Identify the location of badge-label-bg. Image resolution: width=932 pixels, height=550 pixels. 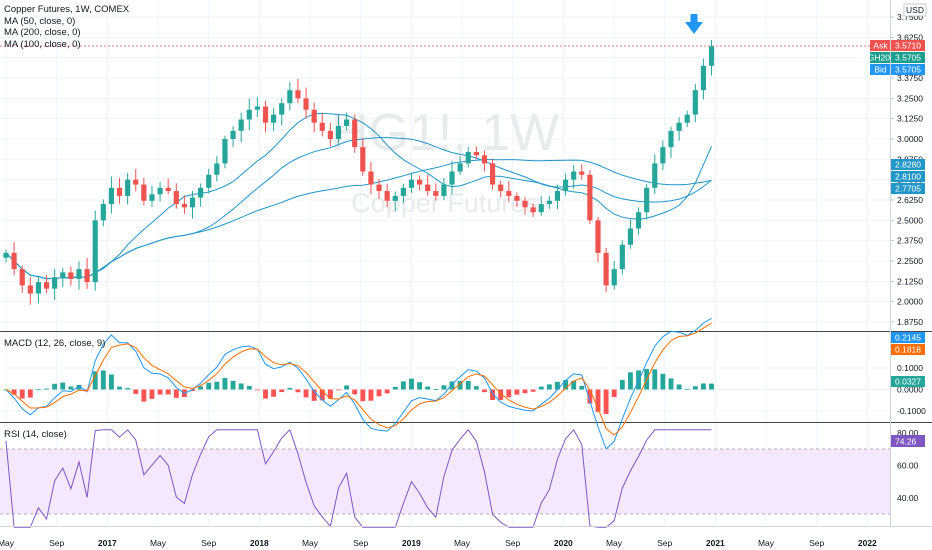
(880, 57).